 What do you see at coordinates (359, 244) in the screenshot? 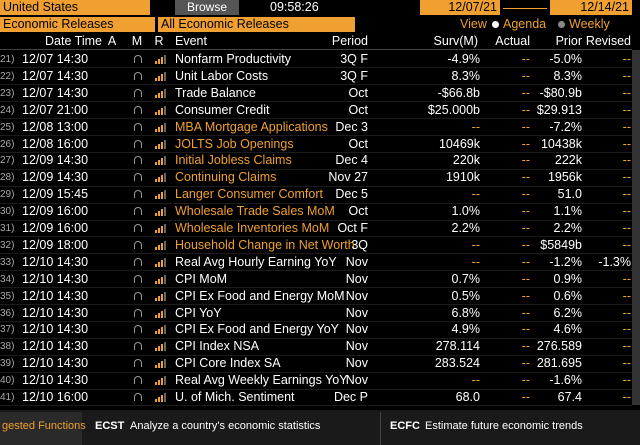
I see `cell-period: 3Q` at bounding box center [359, 244].